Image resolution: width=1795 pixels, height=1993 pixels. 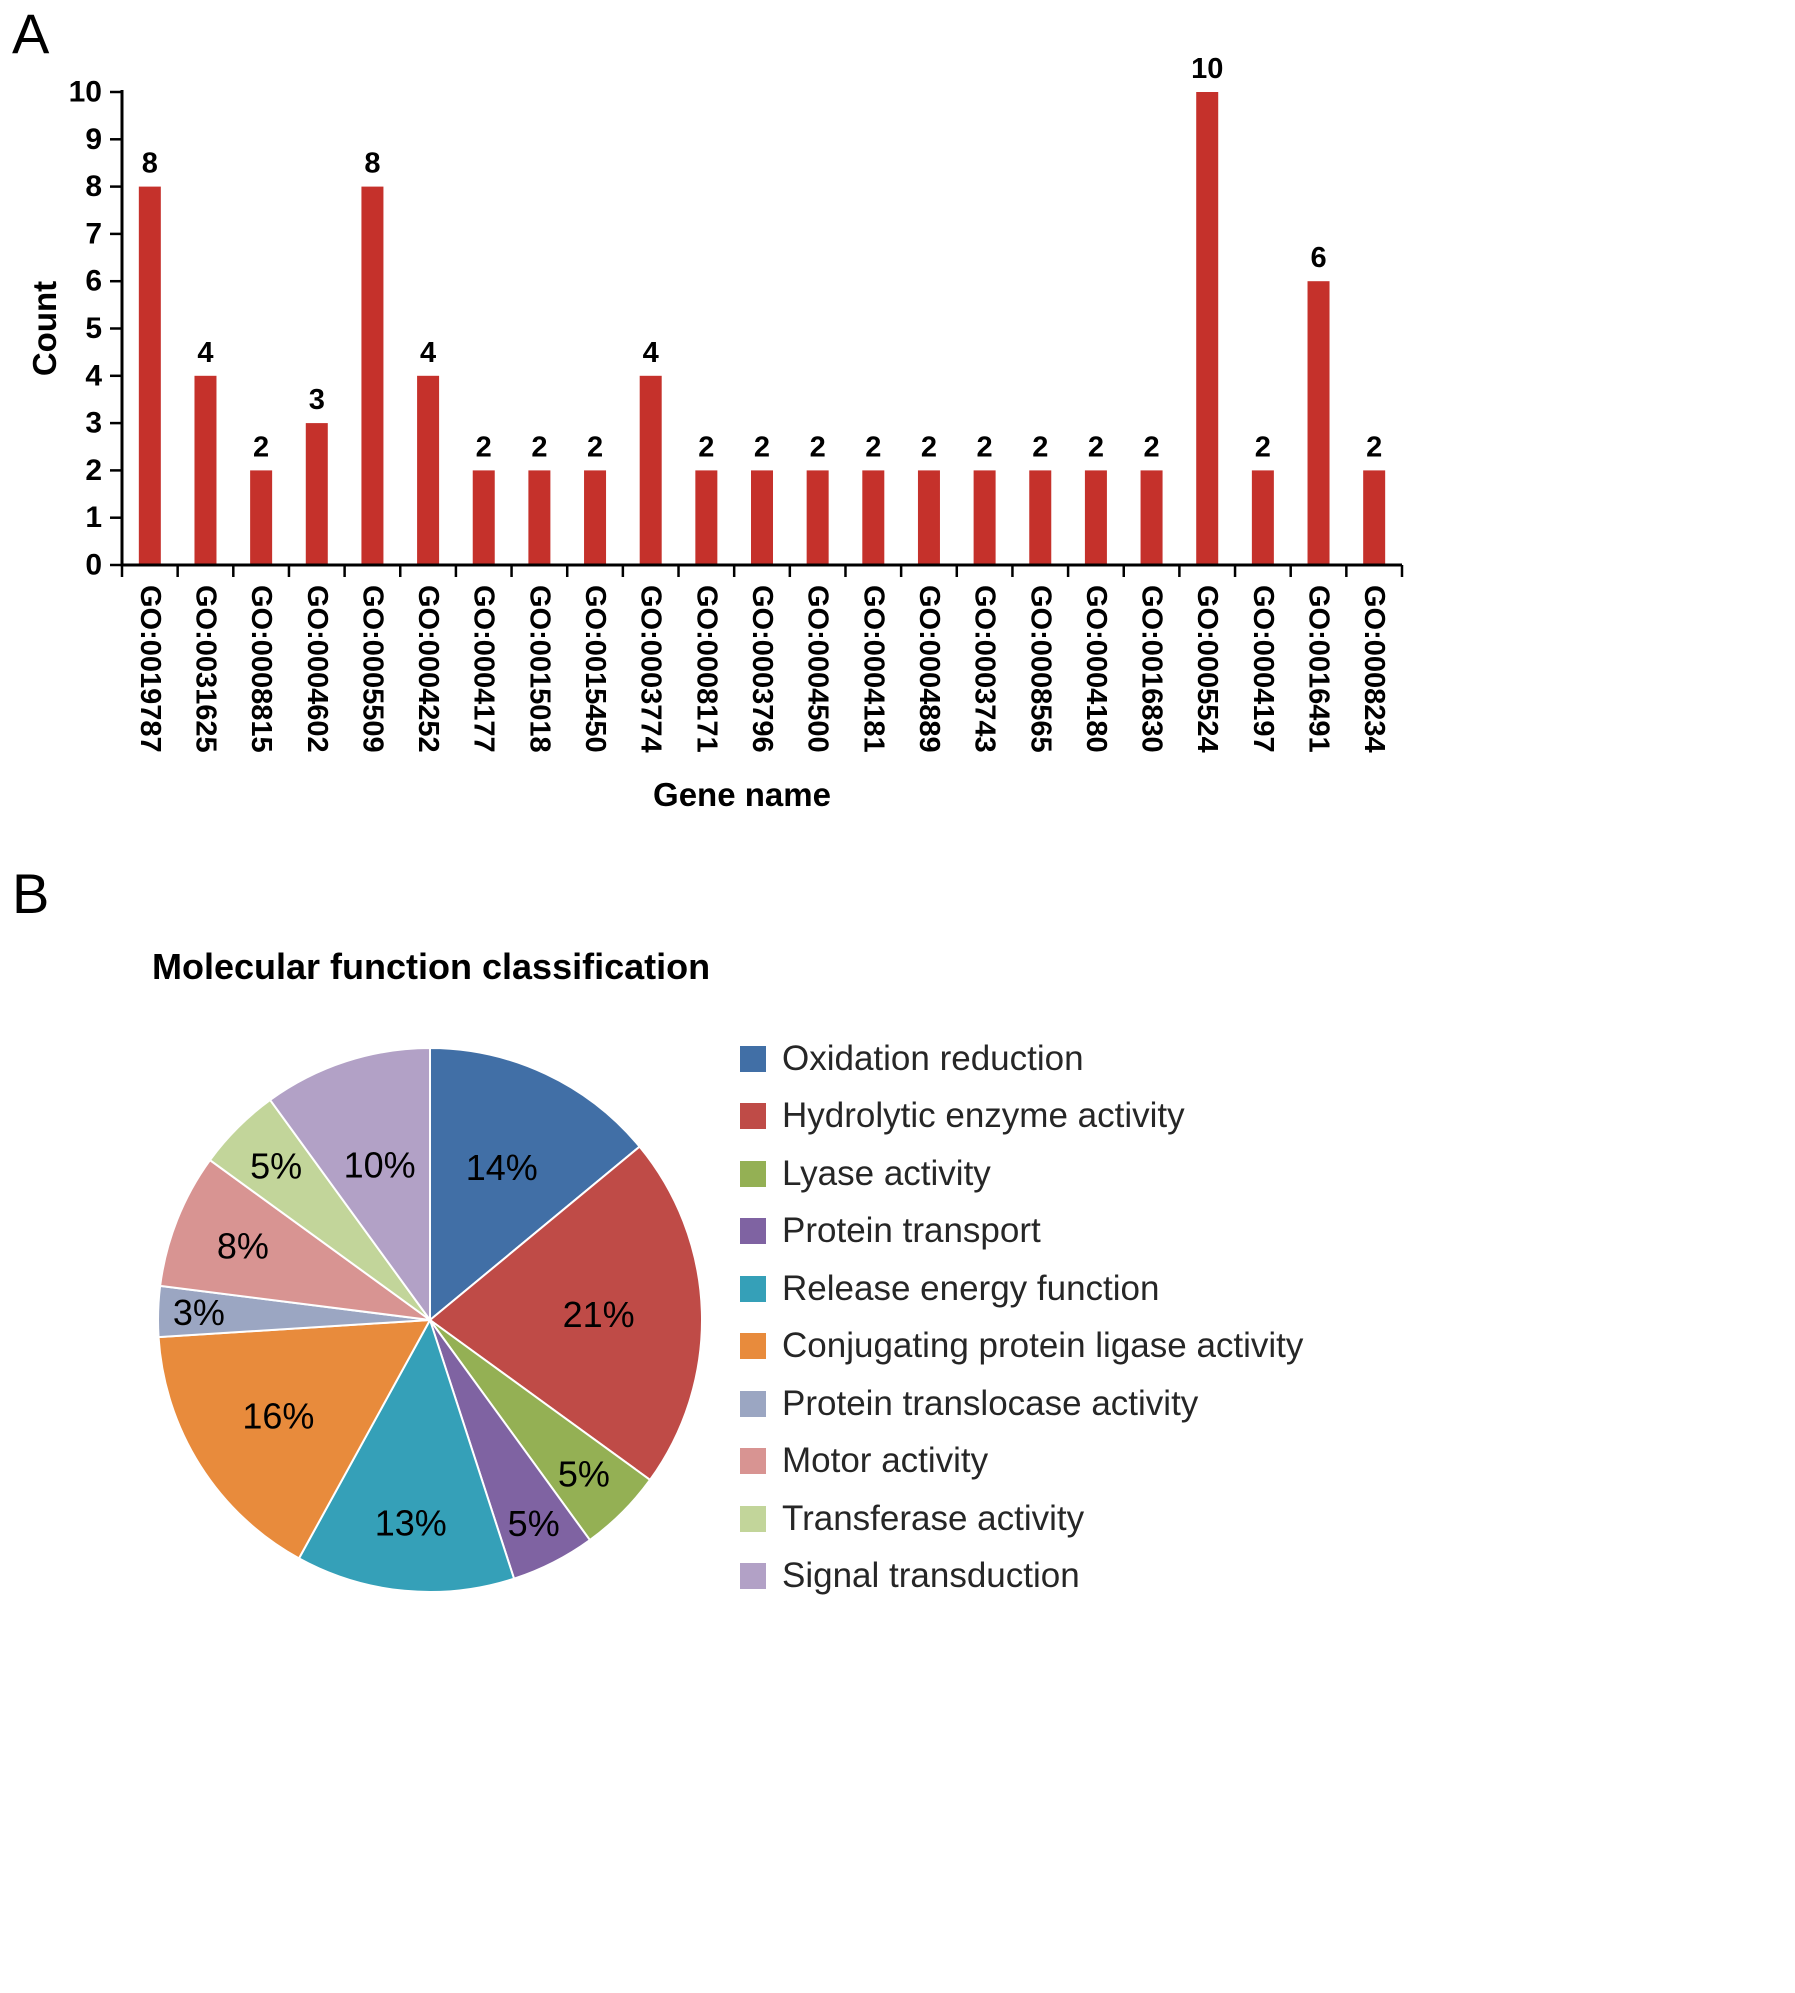 I want to click on bar-value-label: 6, so click(x=1318, y=258).